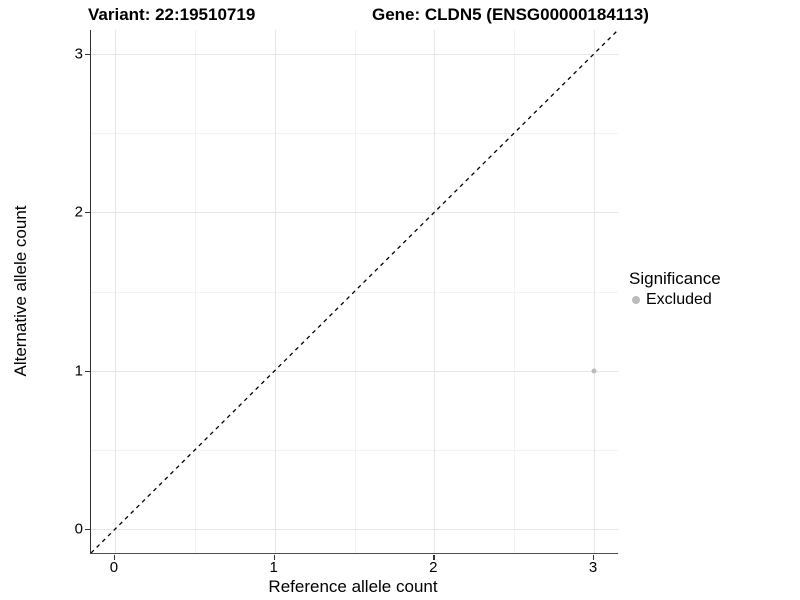 This screenshot has width=800, height=600. I want to click on y-tick-label: 1, so click(78, 371).